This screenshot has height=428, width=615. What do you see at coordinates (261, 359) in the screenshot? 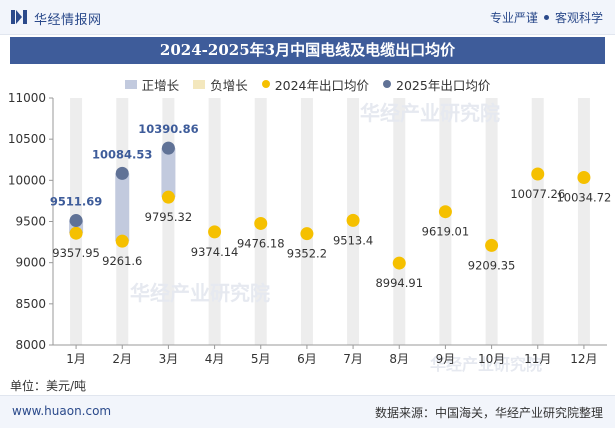
I see `x-tick-label: 5月` at bounding box center [261, 359].